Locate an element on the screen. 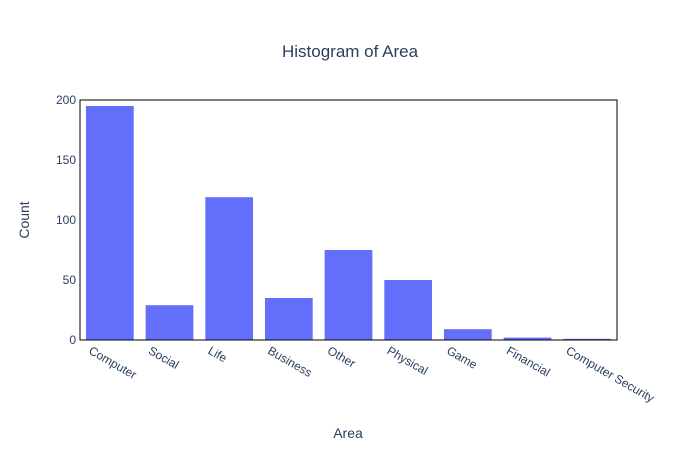 Image resolution: width=700 pixels, height=450 pixels. x-tick-label: Computer is located at coordinates (112, 362).